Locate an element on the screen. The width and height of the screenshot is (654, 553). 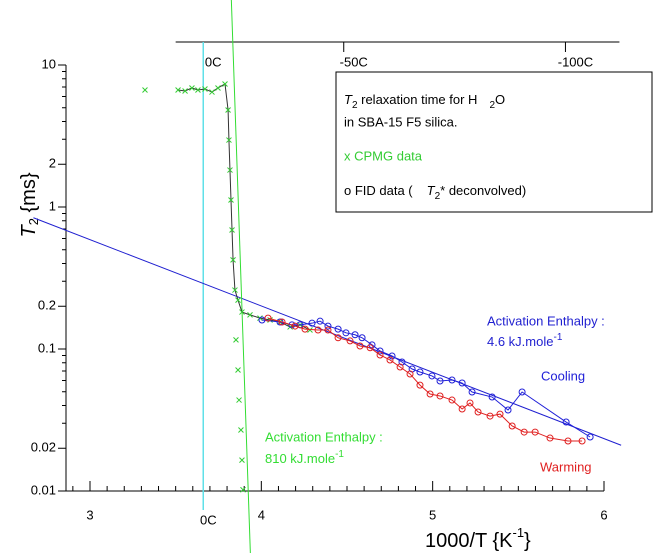
legend-title: T2 relaxation time for H 2O is located at coordinates (424, 101).